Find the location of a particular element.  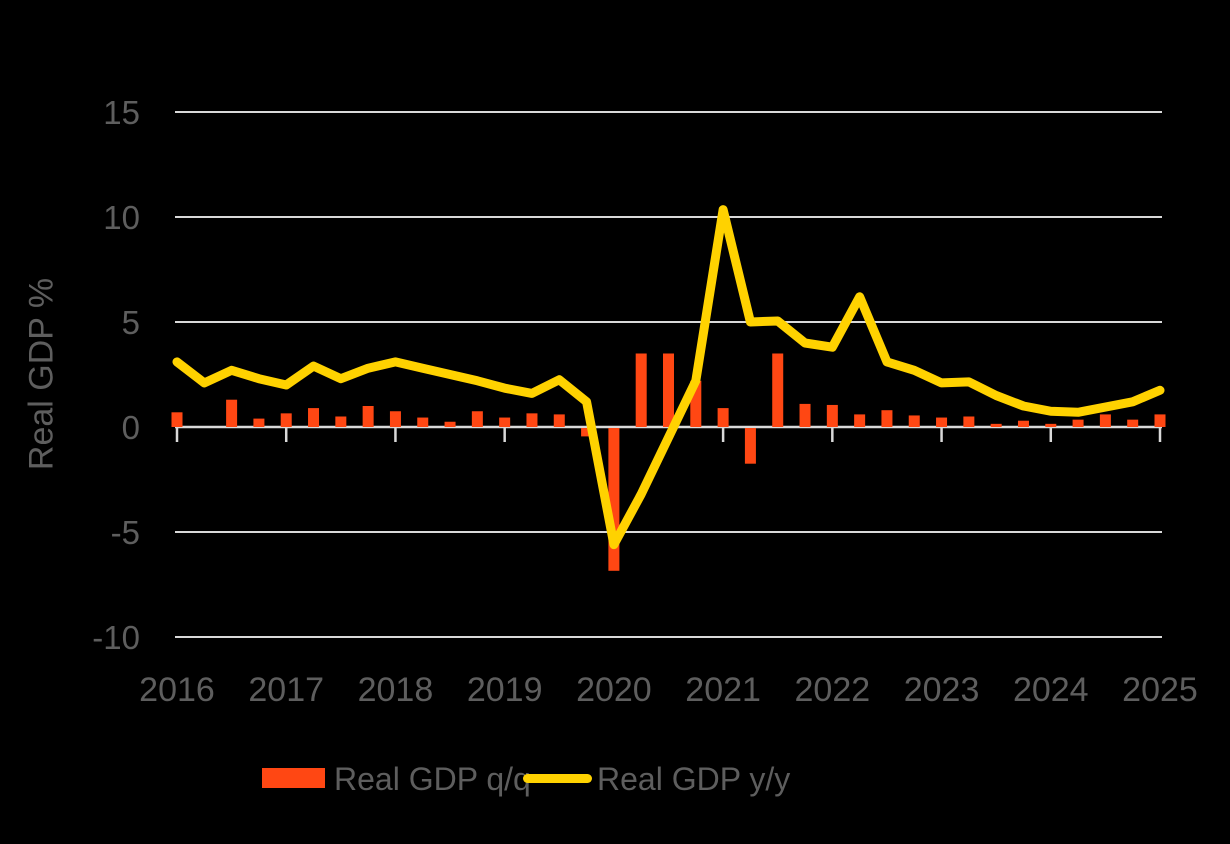

y-tick-label: 0 is located at coordinates (131, 427).